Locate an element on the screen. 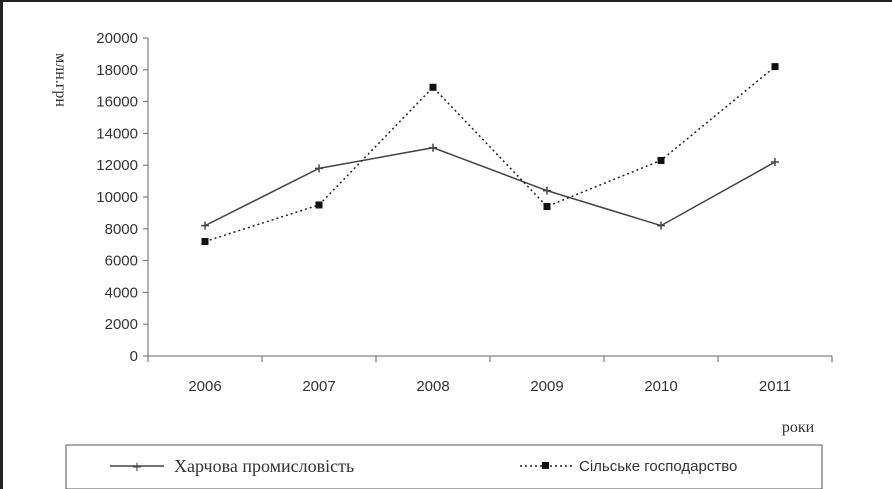 This screenshot has height=489, width=892. y-tick-label: 16000 is located at coordinates (117, 102).